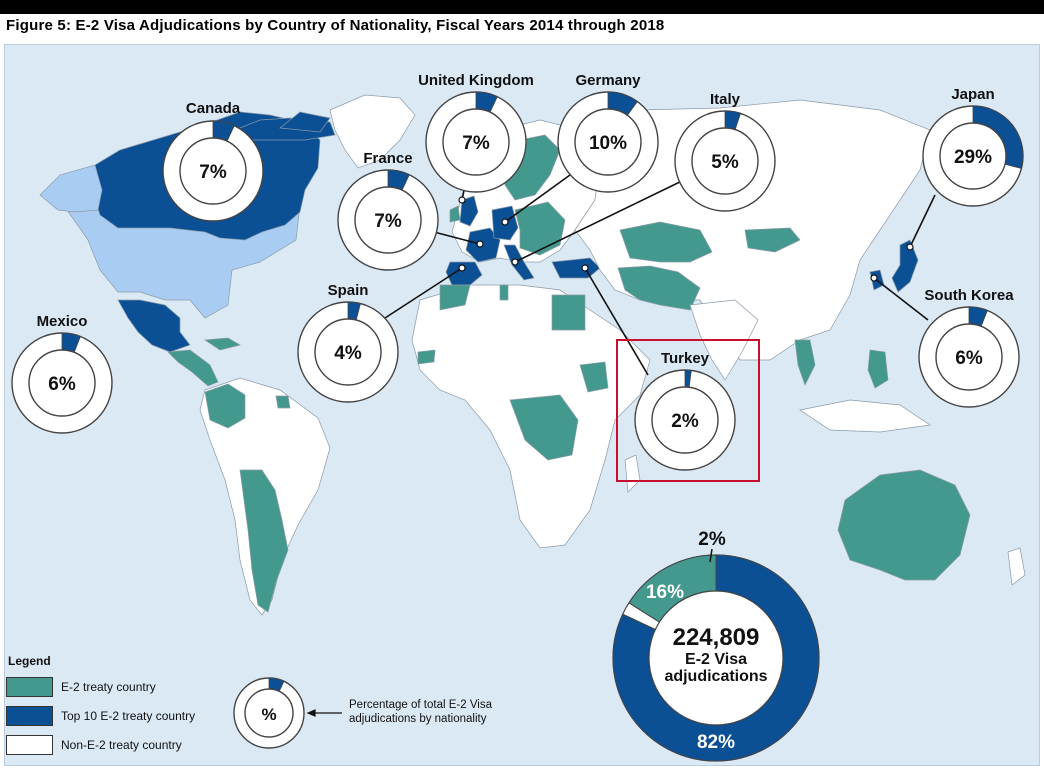  I want to click on donut-turkey-hole, so click(685, 420).